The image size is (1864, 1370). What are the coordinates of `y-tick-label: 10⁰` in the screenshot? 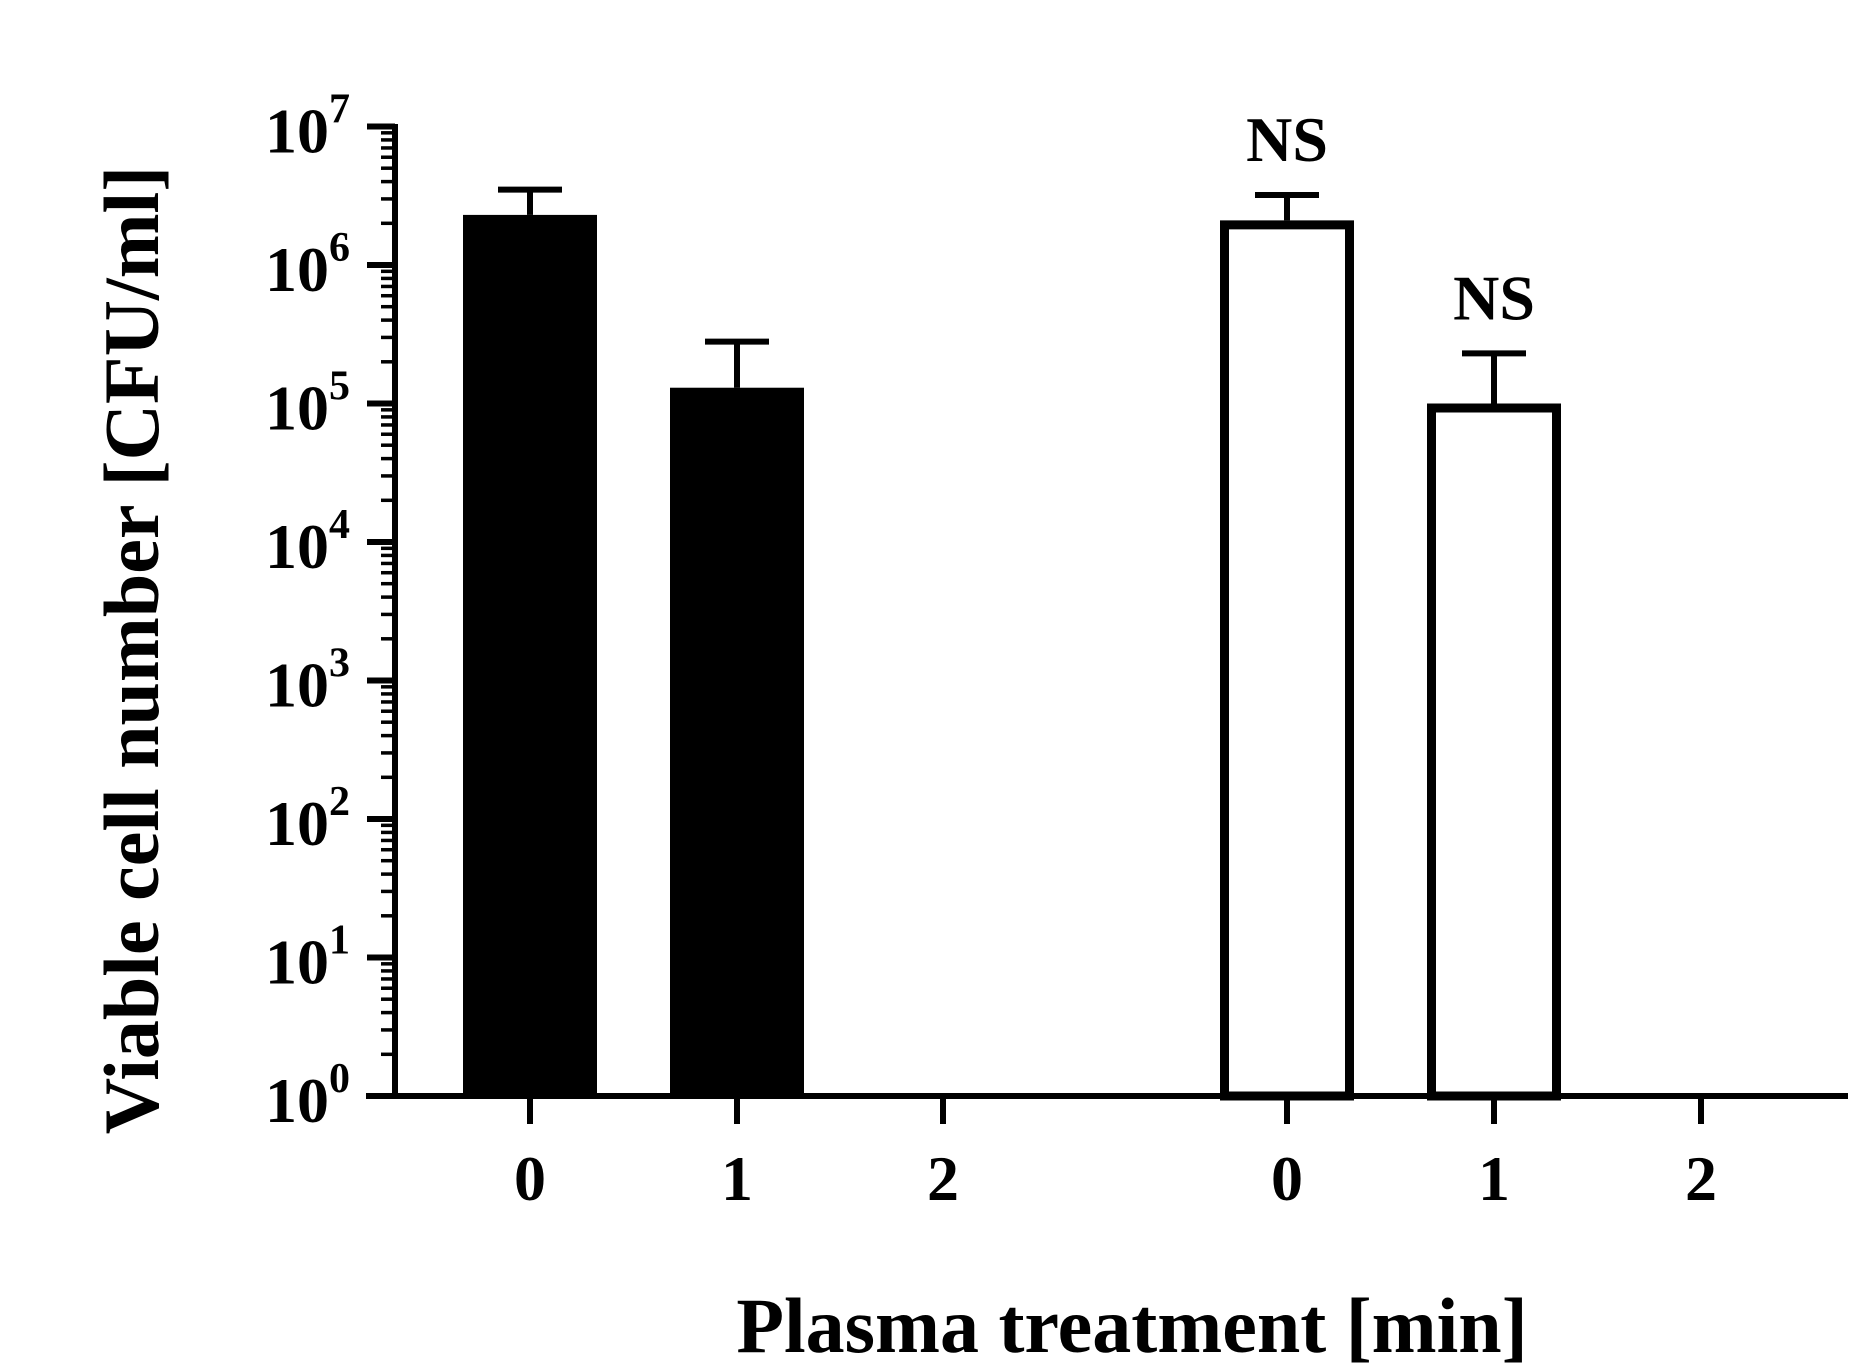 It's located at (307, 1096).